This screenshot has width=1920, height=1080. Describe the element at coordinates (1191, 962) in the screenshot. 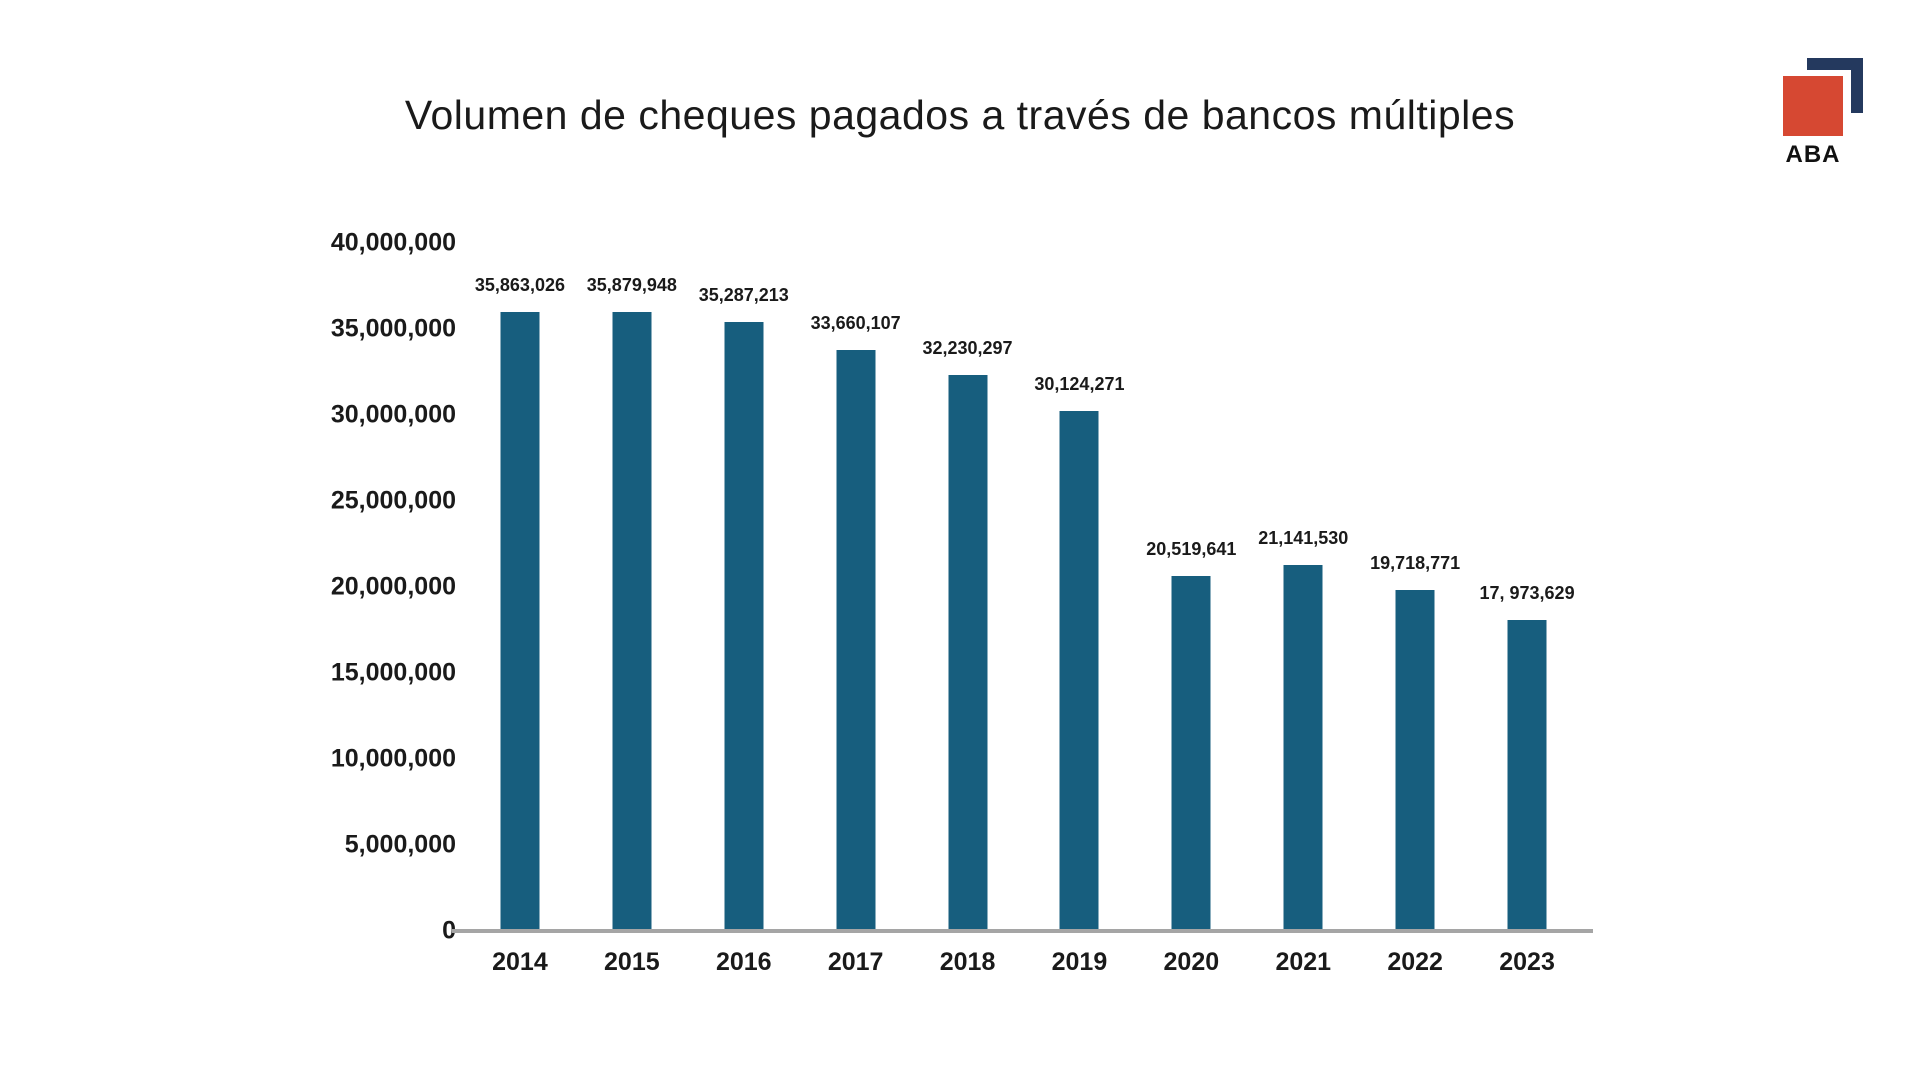

I see `x-tick-label-2020: 2020` at that location.